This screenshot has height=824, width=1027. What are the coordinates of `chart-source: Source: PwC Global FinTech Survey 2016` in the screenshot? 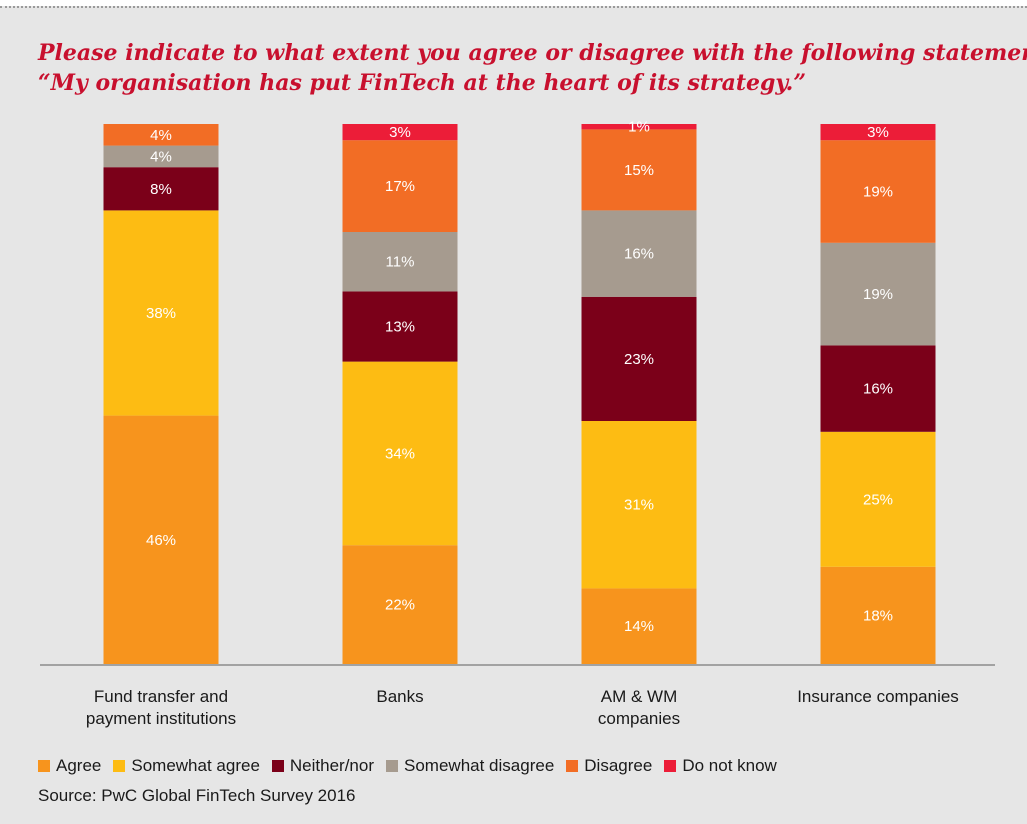 It's located at (197, 795).